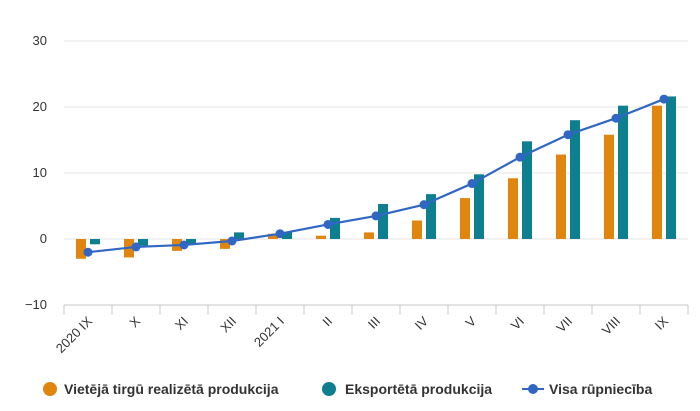 This screenshot has height=411, width=700. Describe the element at coordinates (40, 40) in the screenshot. I see `y-tick-label: 30` at that location.